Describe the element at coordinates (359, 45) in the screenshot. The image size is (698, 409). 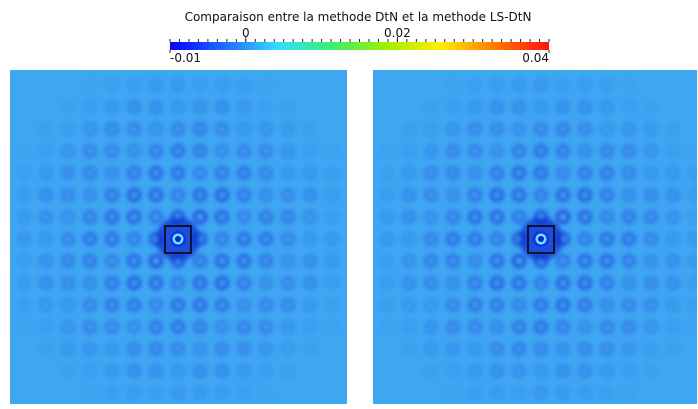
I see `colorbar: -0.01 0 0.02 0.04` at that location.